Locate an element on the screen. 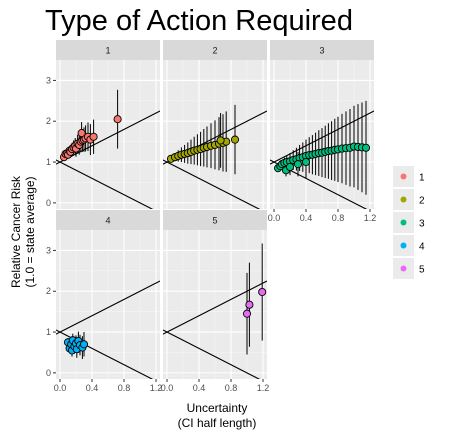 This screenshot has height=437, width=449. facet-panel-1: 1 0 1 2 3 is located at coordinates (103, 124).